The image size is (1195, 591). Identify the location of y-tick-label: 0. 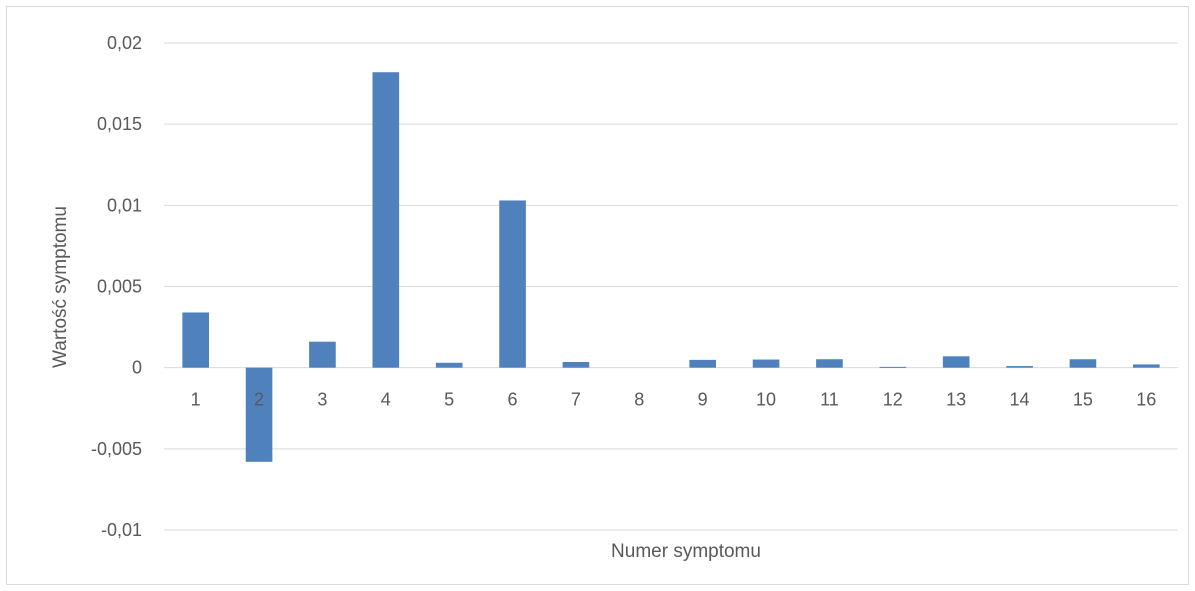
(137, 368).